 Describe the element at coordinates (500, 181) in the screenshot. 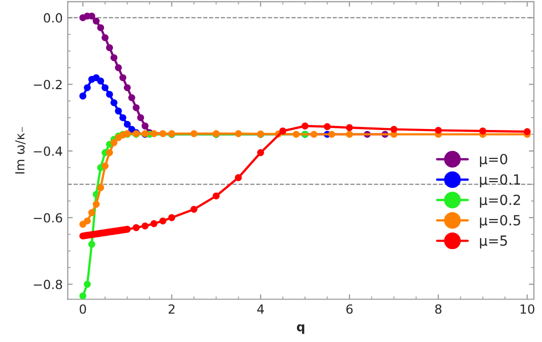

I see `legend-label: μ=0.1` at that location.